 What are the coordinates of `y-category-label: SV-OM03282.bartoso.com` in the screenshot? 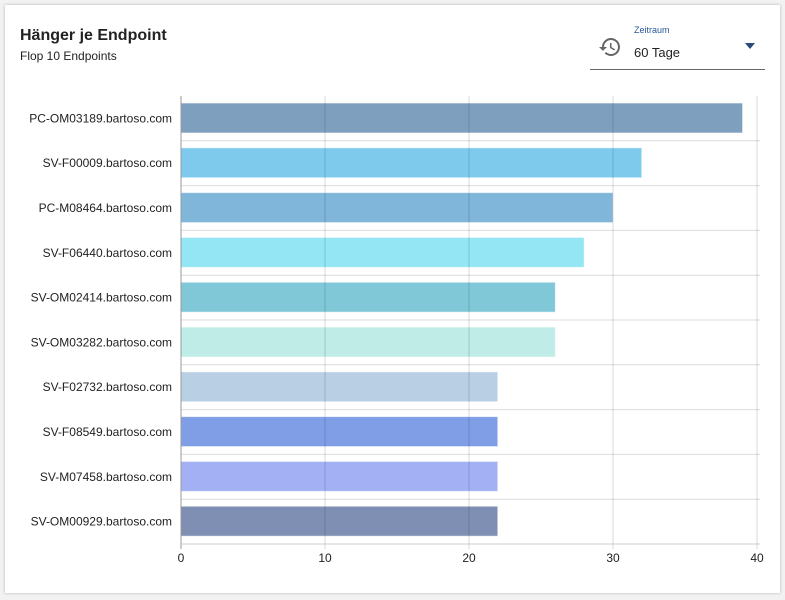 It's located at (101, 342).